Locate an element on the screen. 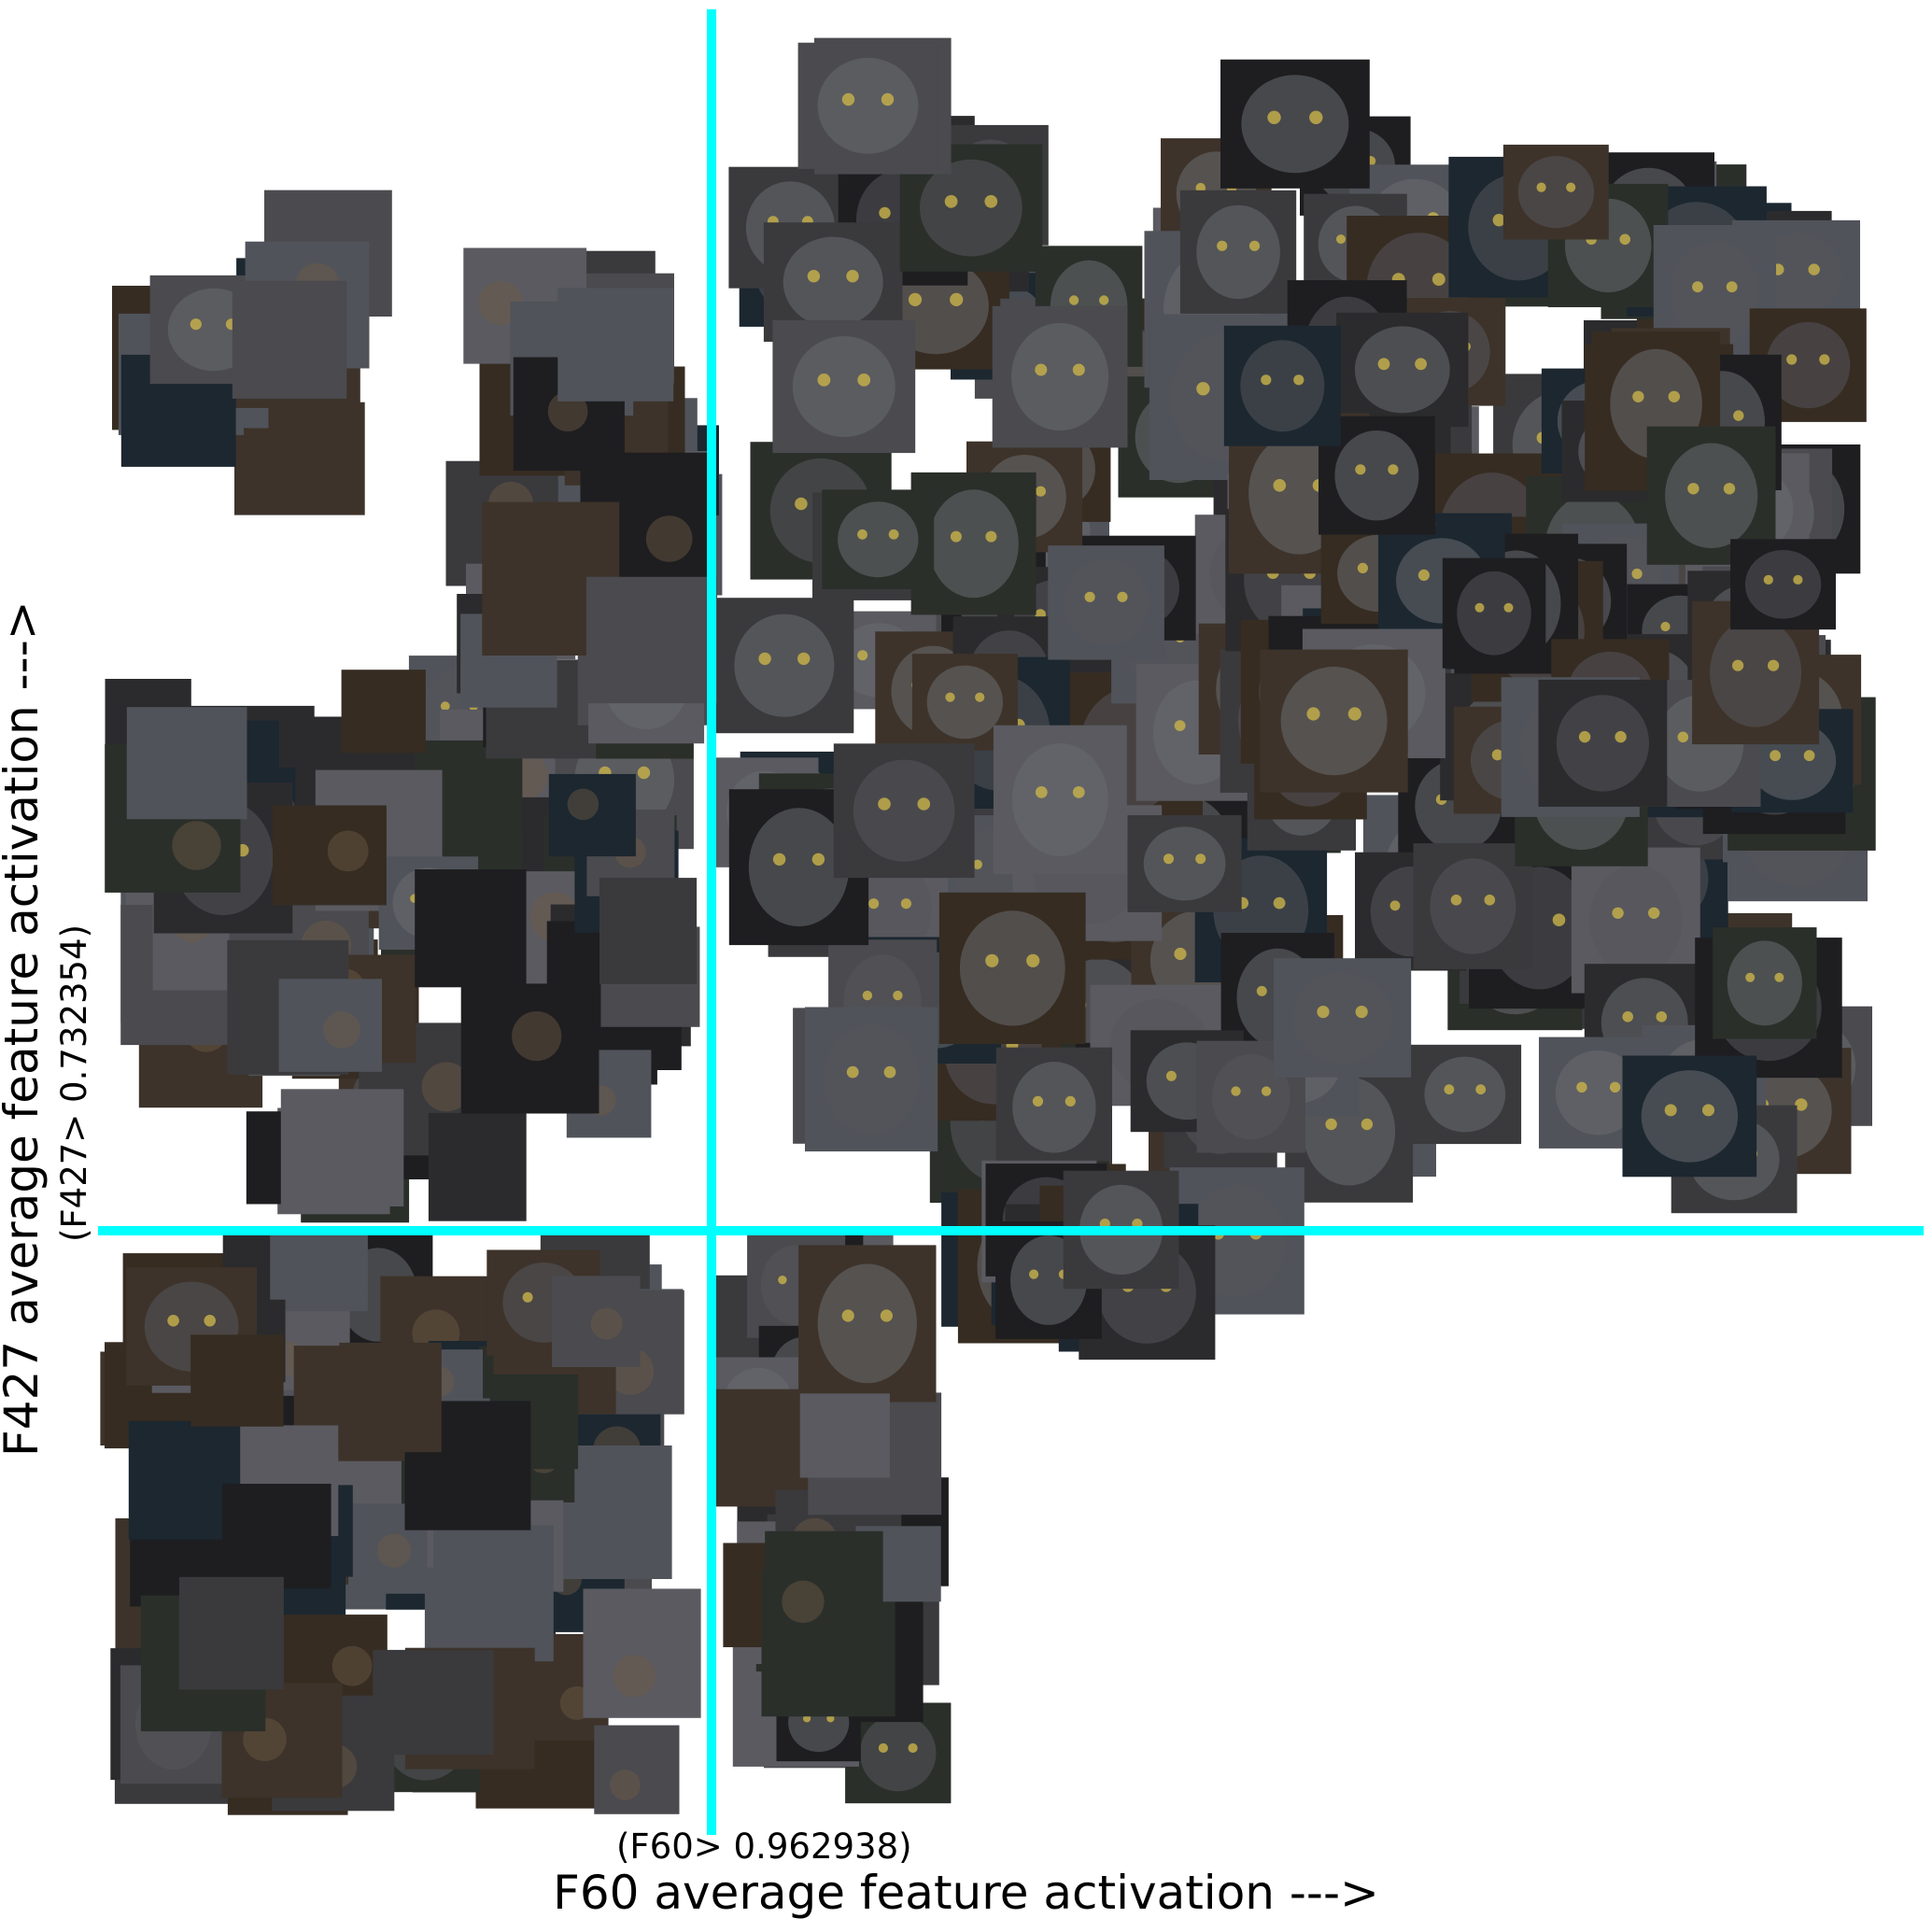  x-threshold-label: (F60> 0.962938) is located at coordinates (764, 1846).